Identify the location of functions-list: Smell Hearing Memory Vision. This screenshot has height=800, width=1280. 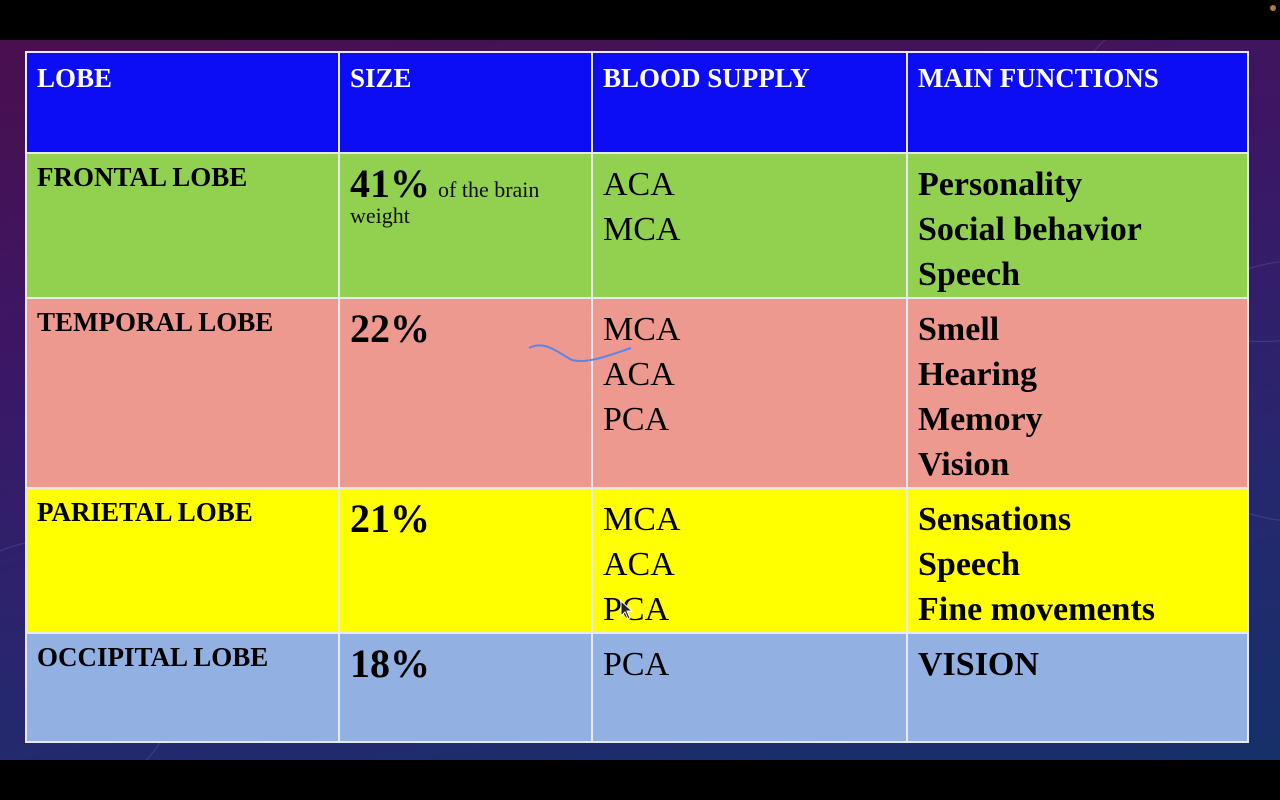
(1077, 393).